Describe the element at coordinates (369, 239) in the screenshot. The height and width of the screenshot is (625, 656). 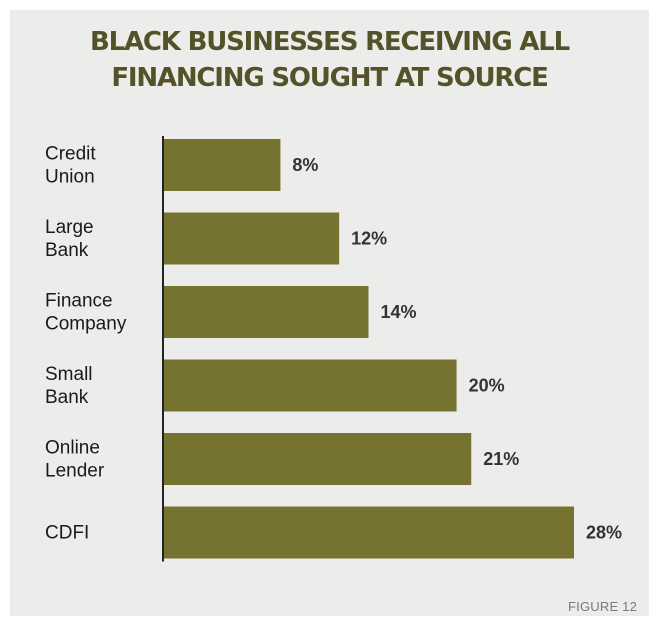
I see `value-label: 12%` at that location.